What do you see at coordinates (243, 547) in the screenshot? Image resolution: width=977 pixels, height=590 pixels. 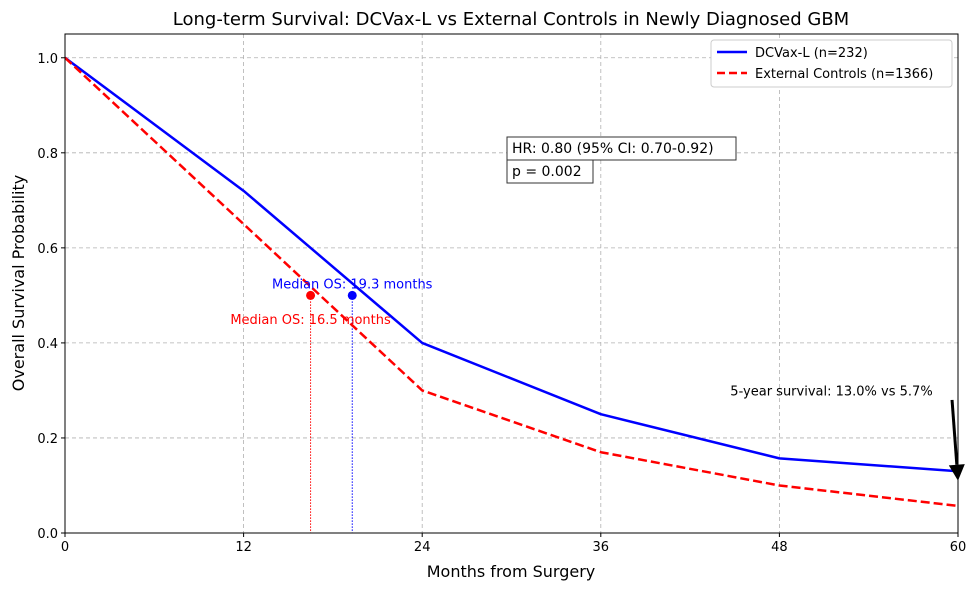 I see `x-tick-label-1: 12` at bounding box center [243, 547].